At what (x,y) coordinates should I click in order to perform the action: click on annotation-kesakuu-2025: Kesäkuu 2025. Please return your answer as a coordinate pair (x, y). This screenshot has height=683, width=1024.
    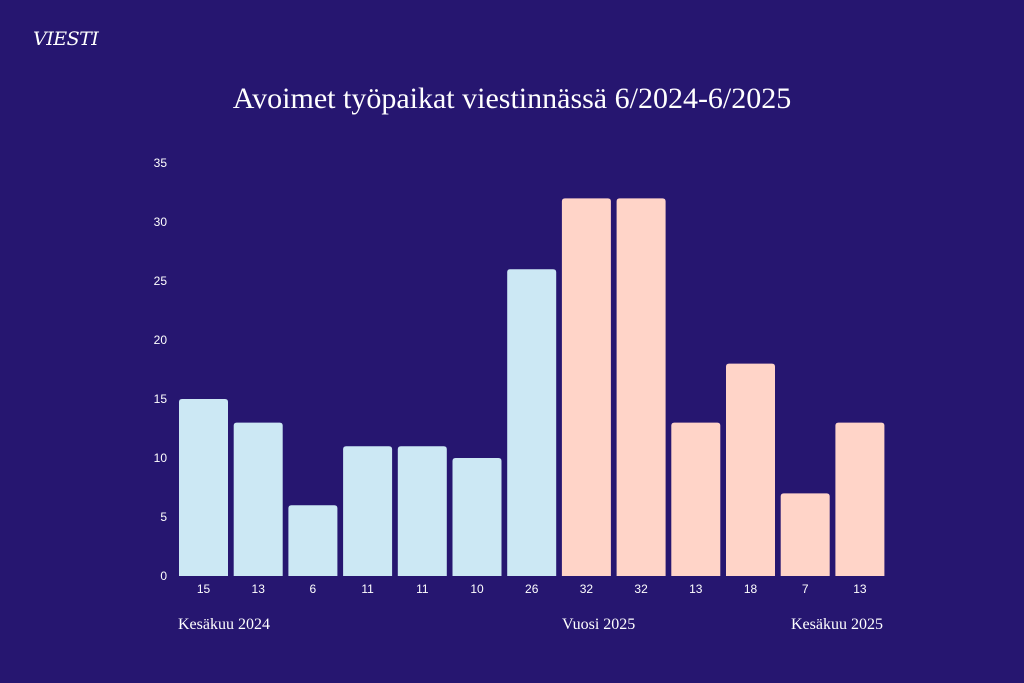
    Looking at the image, I should click on (837, 624).